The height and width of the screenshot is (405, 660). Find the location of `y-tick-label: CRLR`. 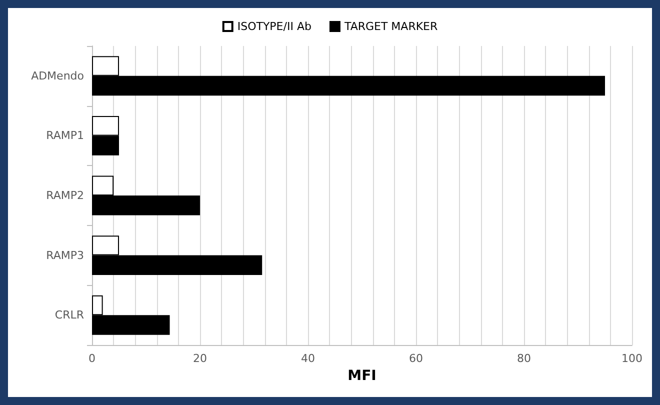

y-tick-label: CRLR is located at coordinates (69, 315).